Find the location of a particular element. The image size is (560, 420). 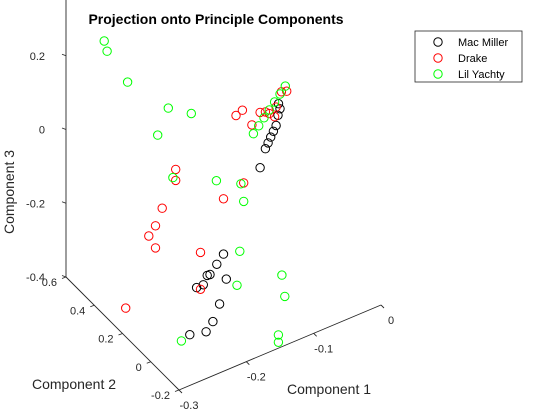

legend-label-drake: Drake is located at coordinates (472, 59).